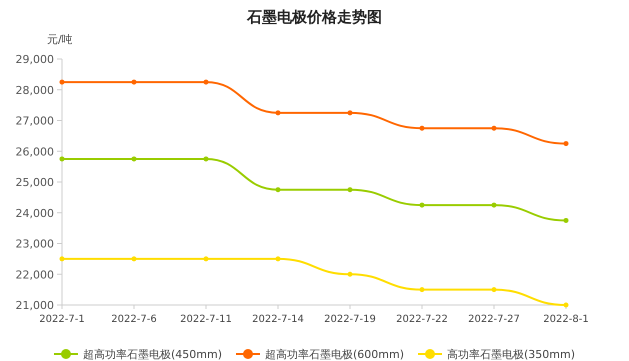  I want to click on legend-label: 高功率石墨电极(350mm), so click(511, 354).